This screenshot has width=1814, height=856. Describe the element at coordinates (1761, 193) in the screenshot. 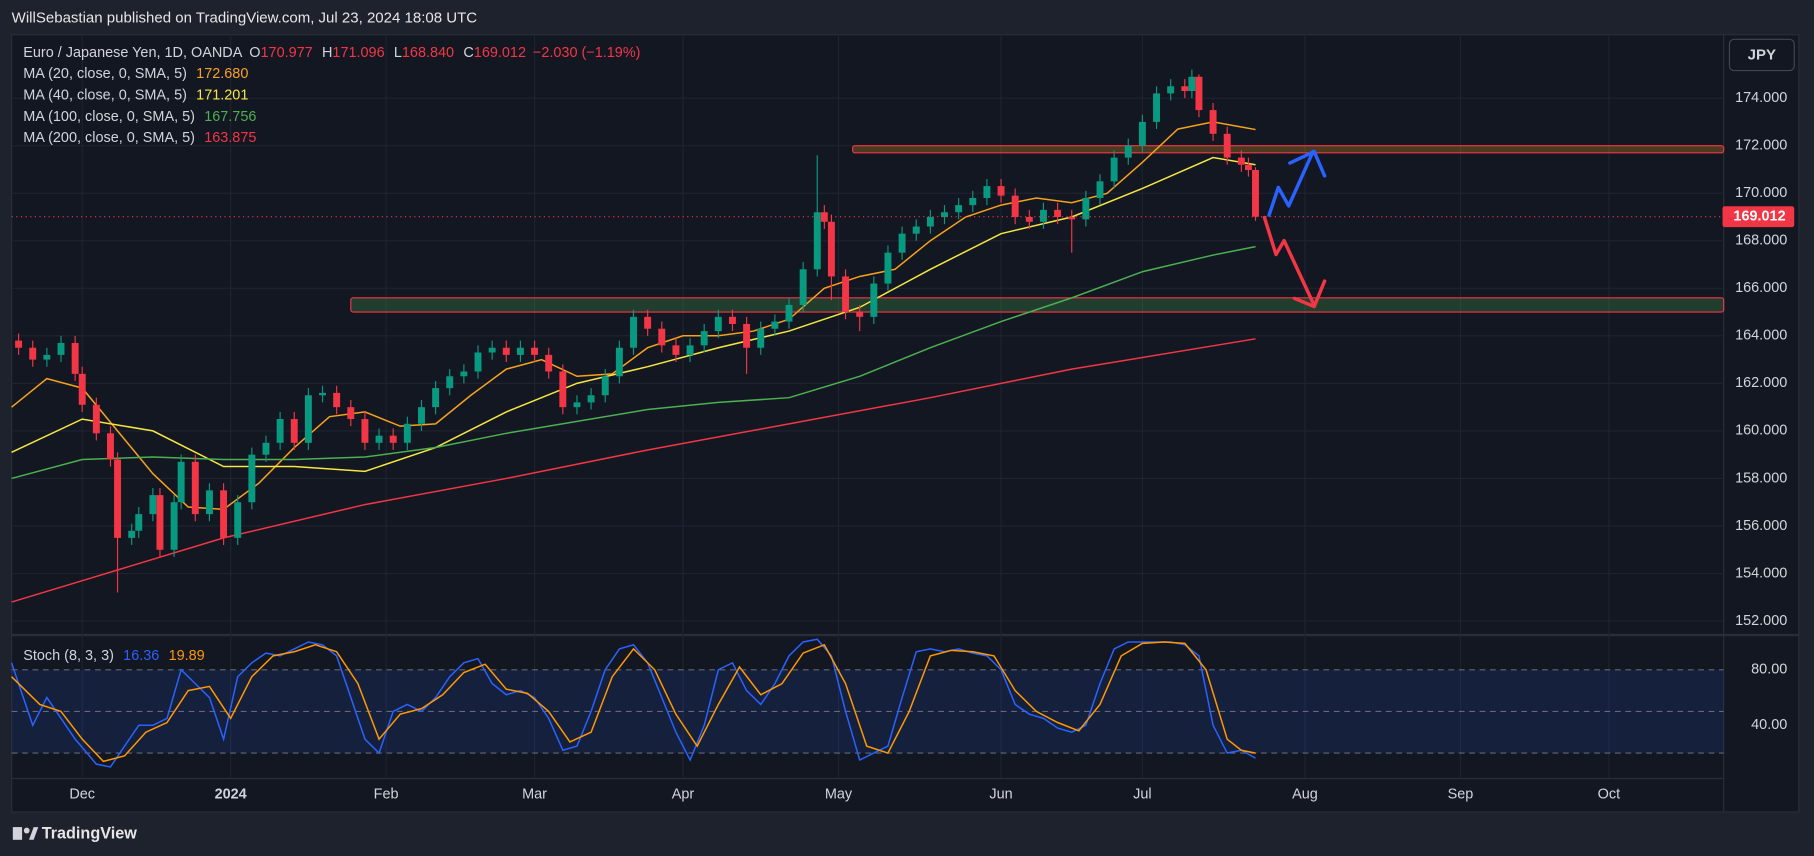

I see `y-tick-label: 170.000` at that location.